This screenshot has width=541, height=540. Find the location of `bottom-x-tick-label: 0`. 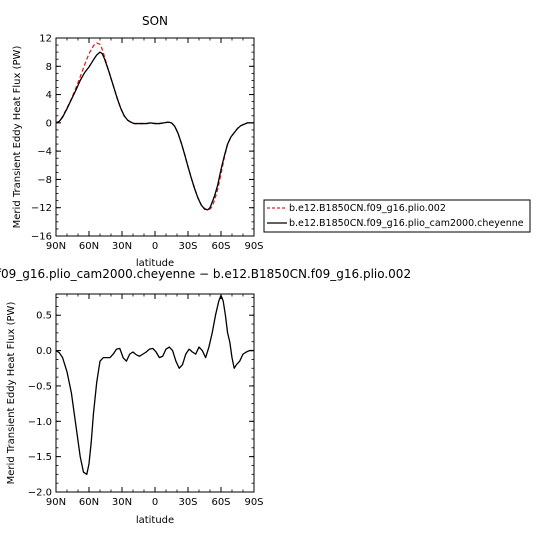

bottom-x-tick-label: 0 is located at coordinates (155, 502).